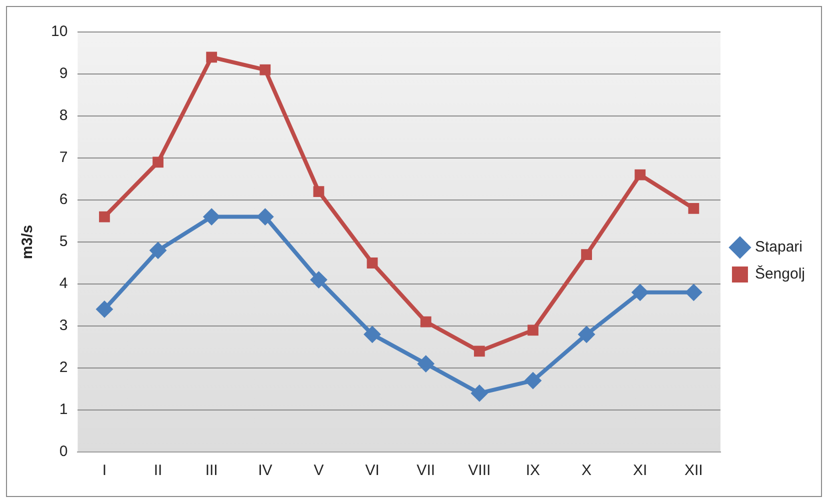 The width and height of the screenshot is (828, 503). Describe the element at coordinates (319, 471) in the screenshot. I see `x-tick-label: V` at that location.